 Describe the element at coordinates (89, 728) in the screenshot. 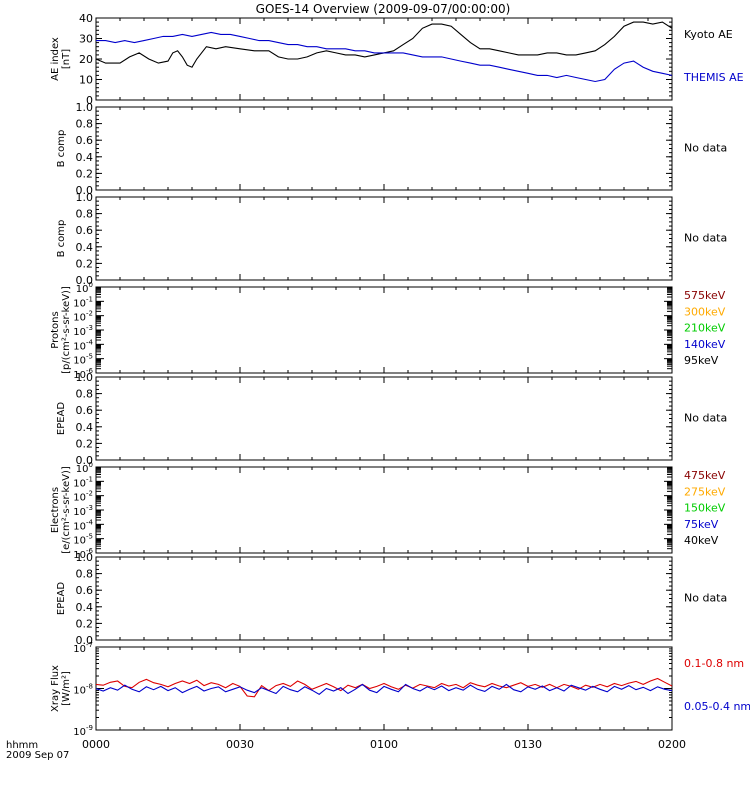

I see `y-tick-label-exp: -9` at that location.